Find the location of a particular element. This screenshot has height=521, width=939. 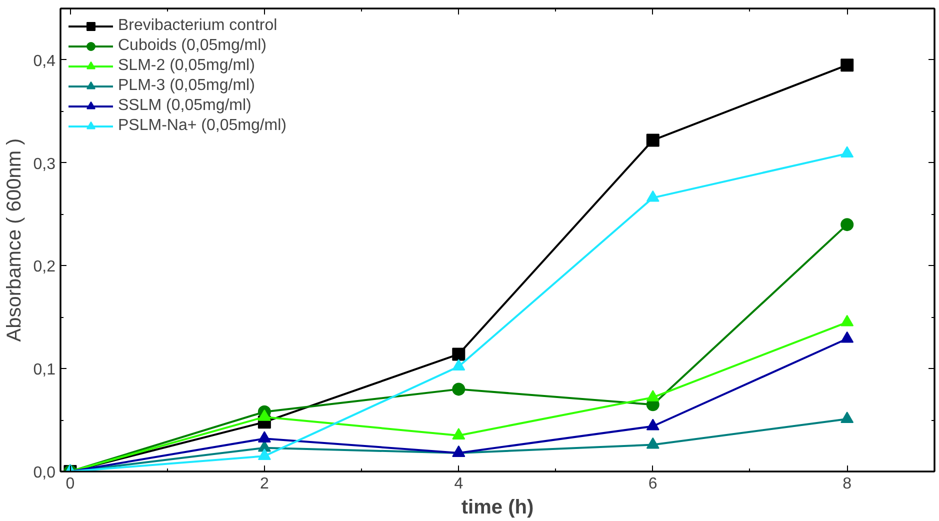

legend-label: Brevibacterium control is located at coordinates (198, 26).